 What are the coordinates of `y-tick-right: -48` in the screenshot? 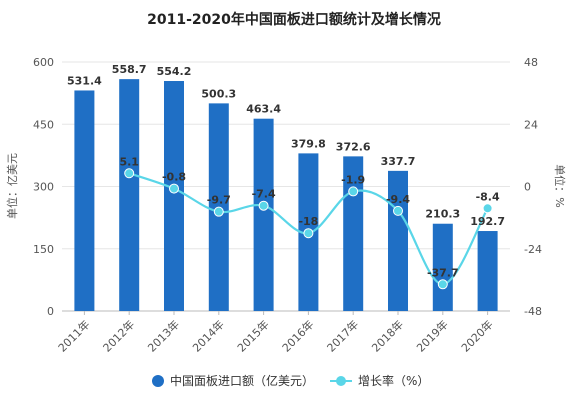 It's located at (533, 311).